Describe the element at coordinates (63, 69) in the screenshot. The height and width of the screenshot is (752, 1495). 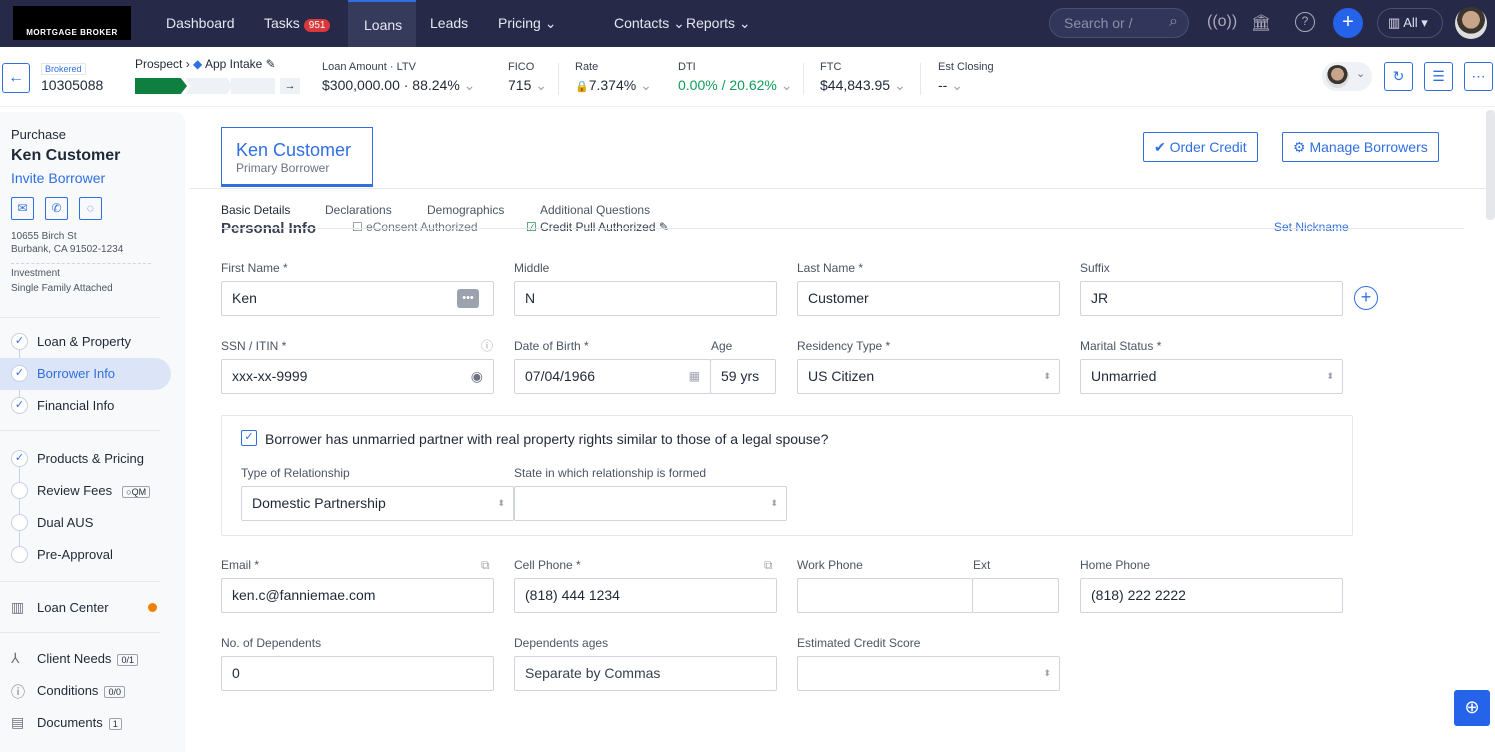
I see `channel-badge: Brokered` at that location.